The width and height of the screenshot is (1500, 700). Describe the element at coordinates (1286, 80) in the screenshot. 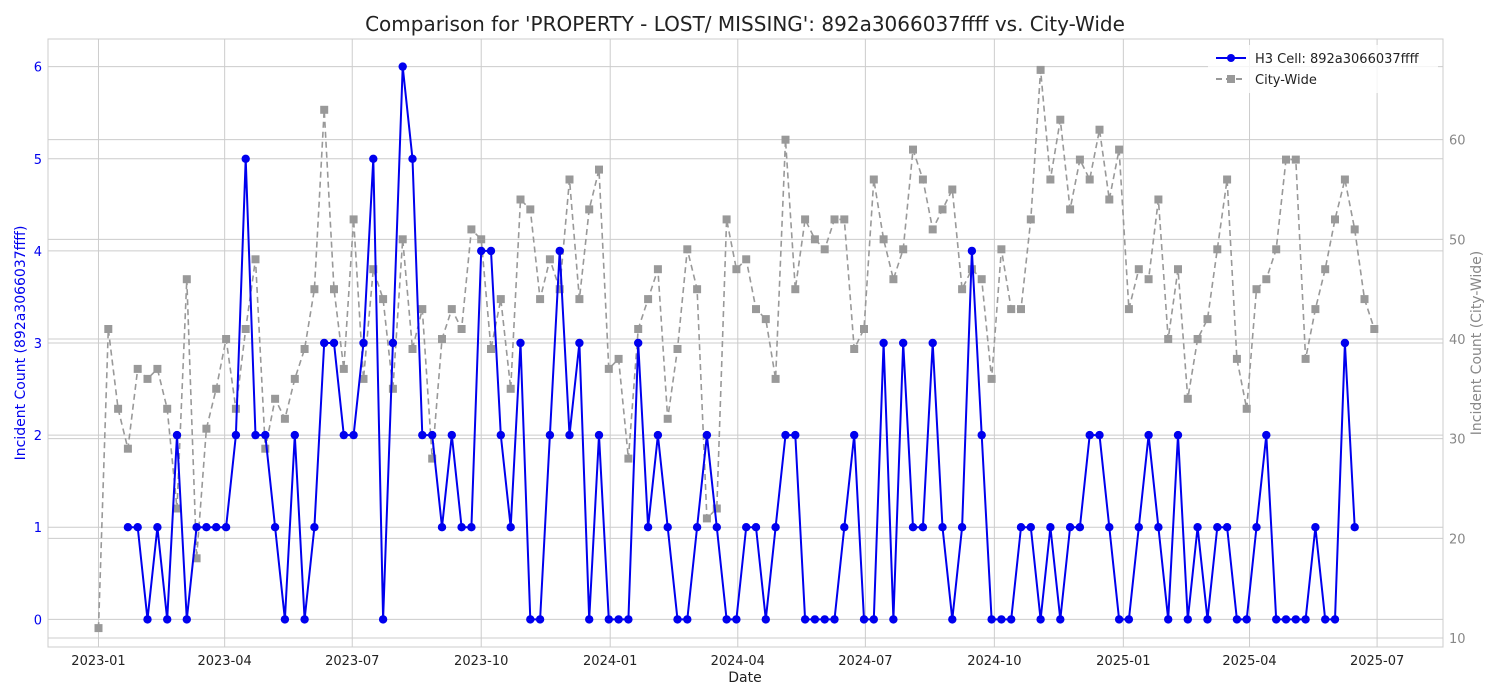

I see `legend-label-city-wide: City-Wide` at that location.